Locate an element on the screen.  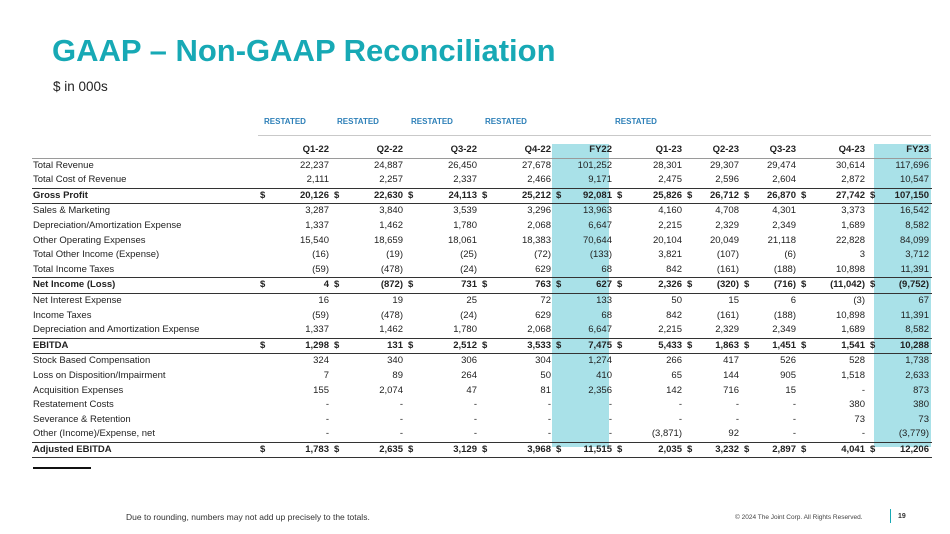
table-cell: $3,232 is located at coordinates (713, 450).